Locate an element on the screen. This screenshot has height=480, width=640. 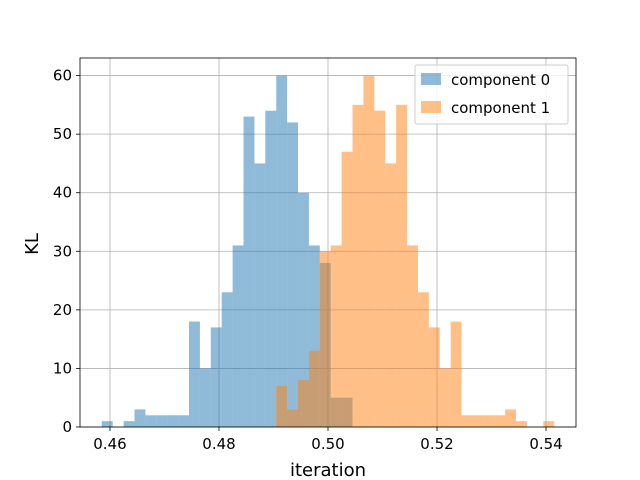
x-tick-label: 0.54 is located at coordinates (545, 444).